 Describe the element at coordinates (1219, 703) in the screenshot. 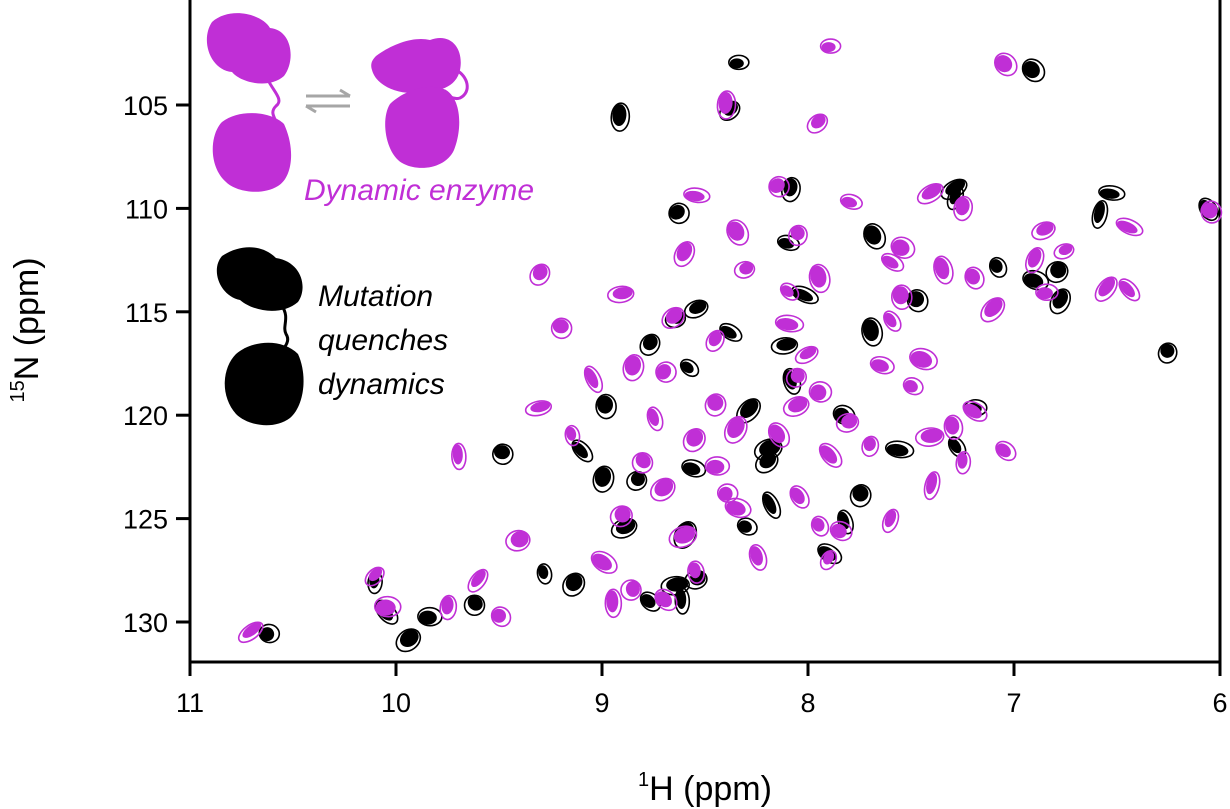

I see `x-tick-label: 6` at that location.